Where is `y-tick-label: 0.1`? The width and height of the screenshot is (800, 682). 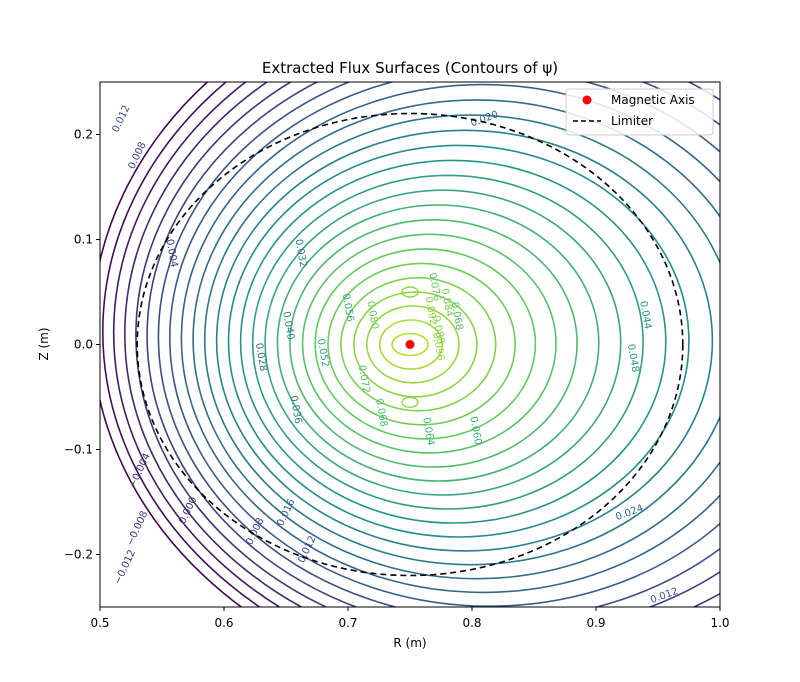
y-tick-label: 0.1 is located at coordinates (83, 240).